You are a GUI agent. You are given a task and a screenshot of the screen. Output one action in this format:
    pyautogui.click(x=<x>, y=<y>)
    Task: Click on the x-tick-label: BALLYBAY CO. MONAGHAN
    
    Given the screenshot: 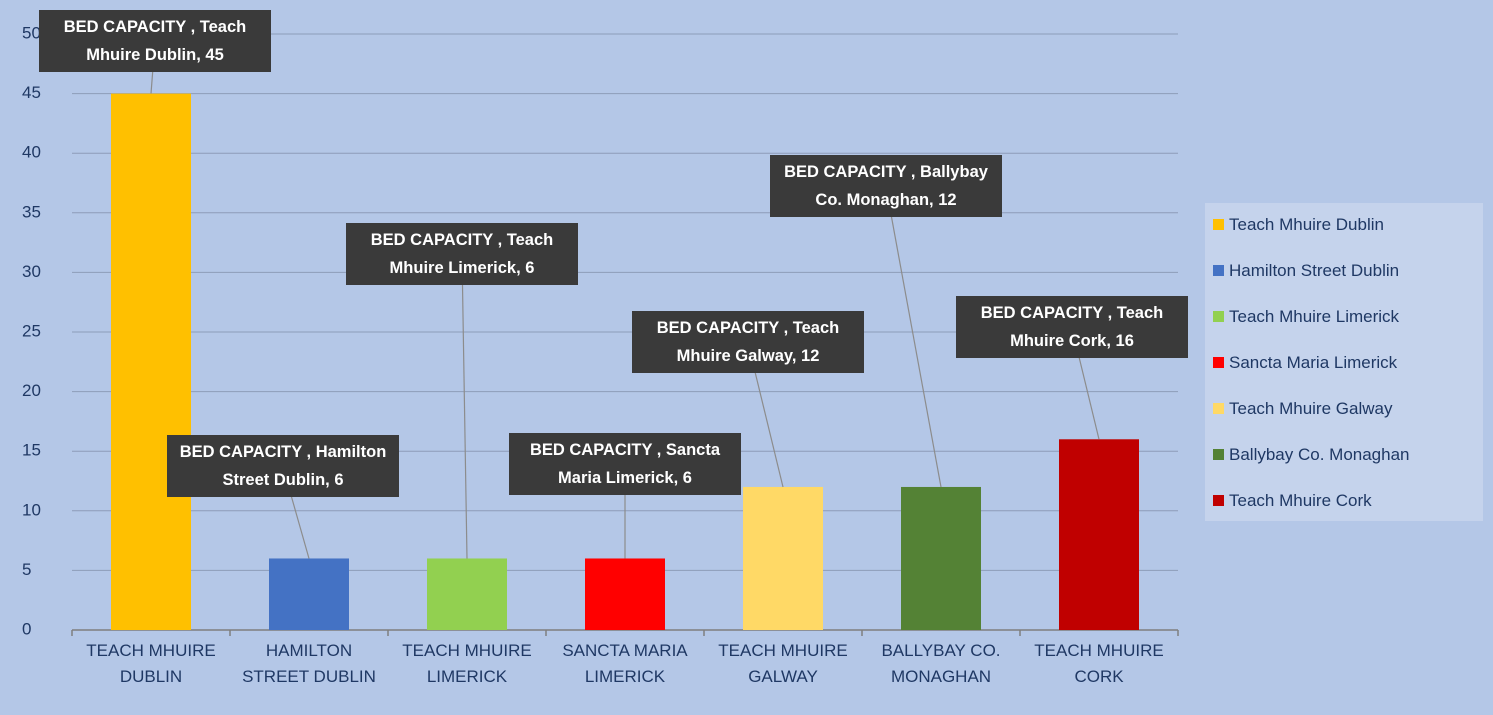 What is the action you would take?
    pyautogui.click(x=941, y=663)
    